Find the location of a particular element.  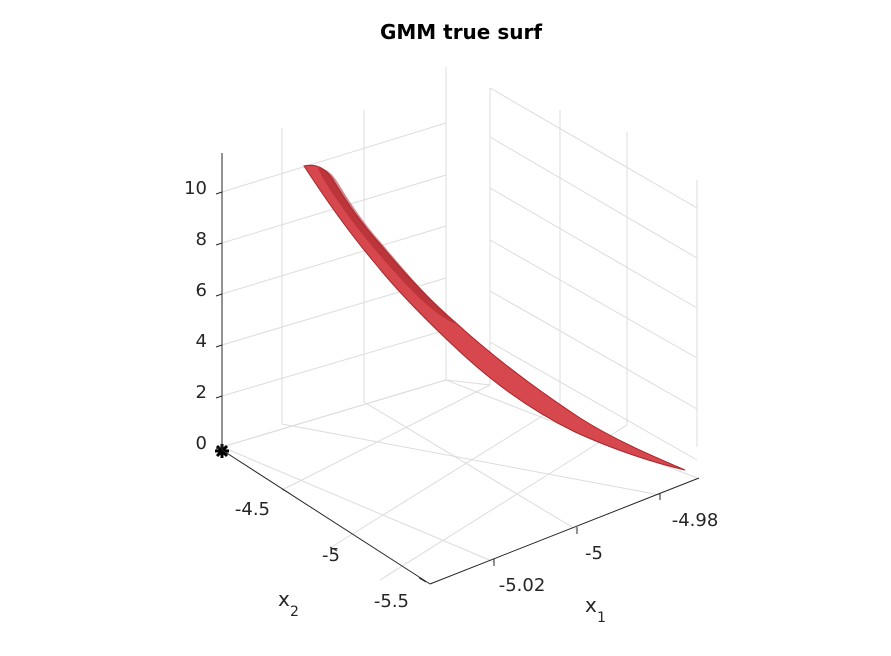

z-tick-label: 6 is located at coordinates (201, 290).